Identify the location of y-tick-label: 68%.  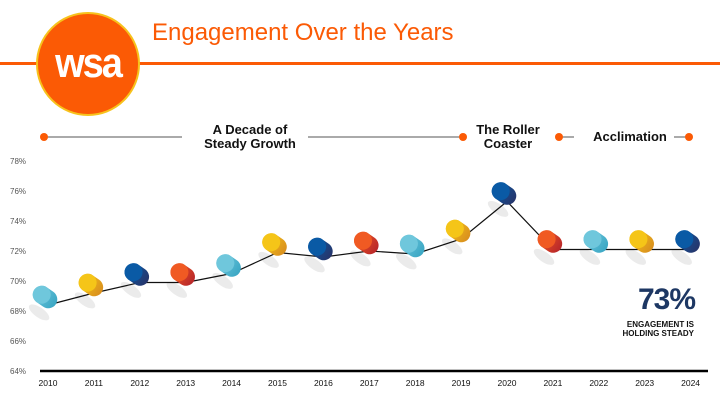
(18, 311).